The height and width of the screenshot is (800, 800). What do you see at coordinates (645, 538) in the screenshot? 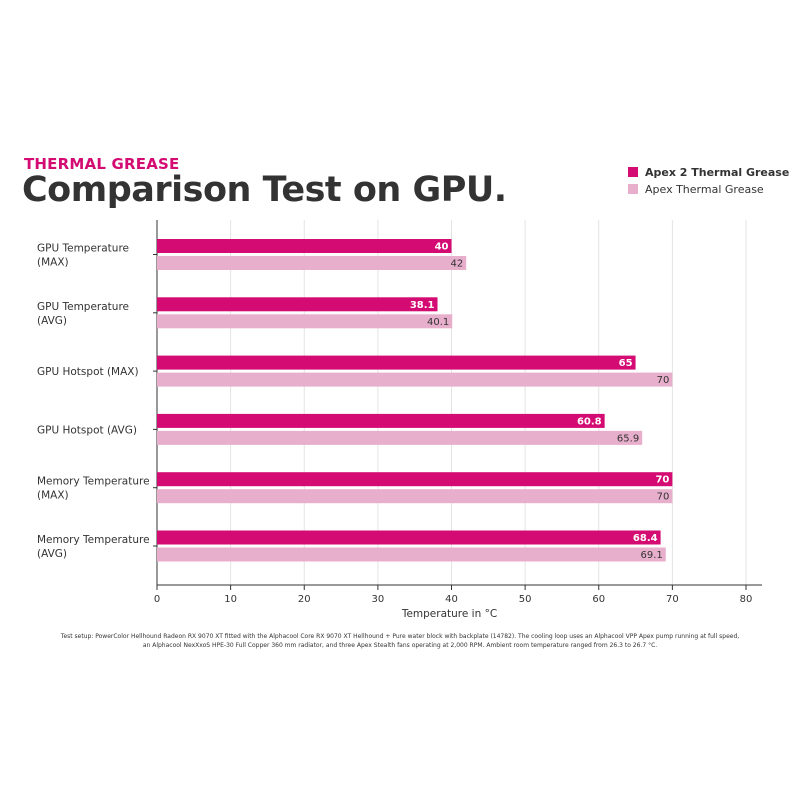
I see `bar-value-label-series-1: 68.4` at bounding box center [645, 538].